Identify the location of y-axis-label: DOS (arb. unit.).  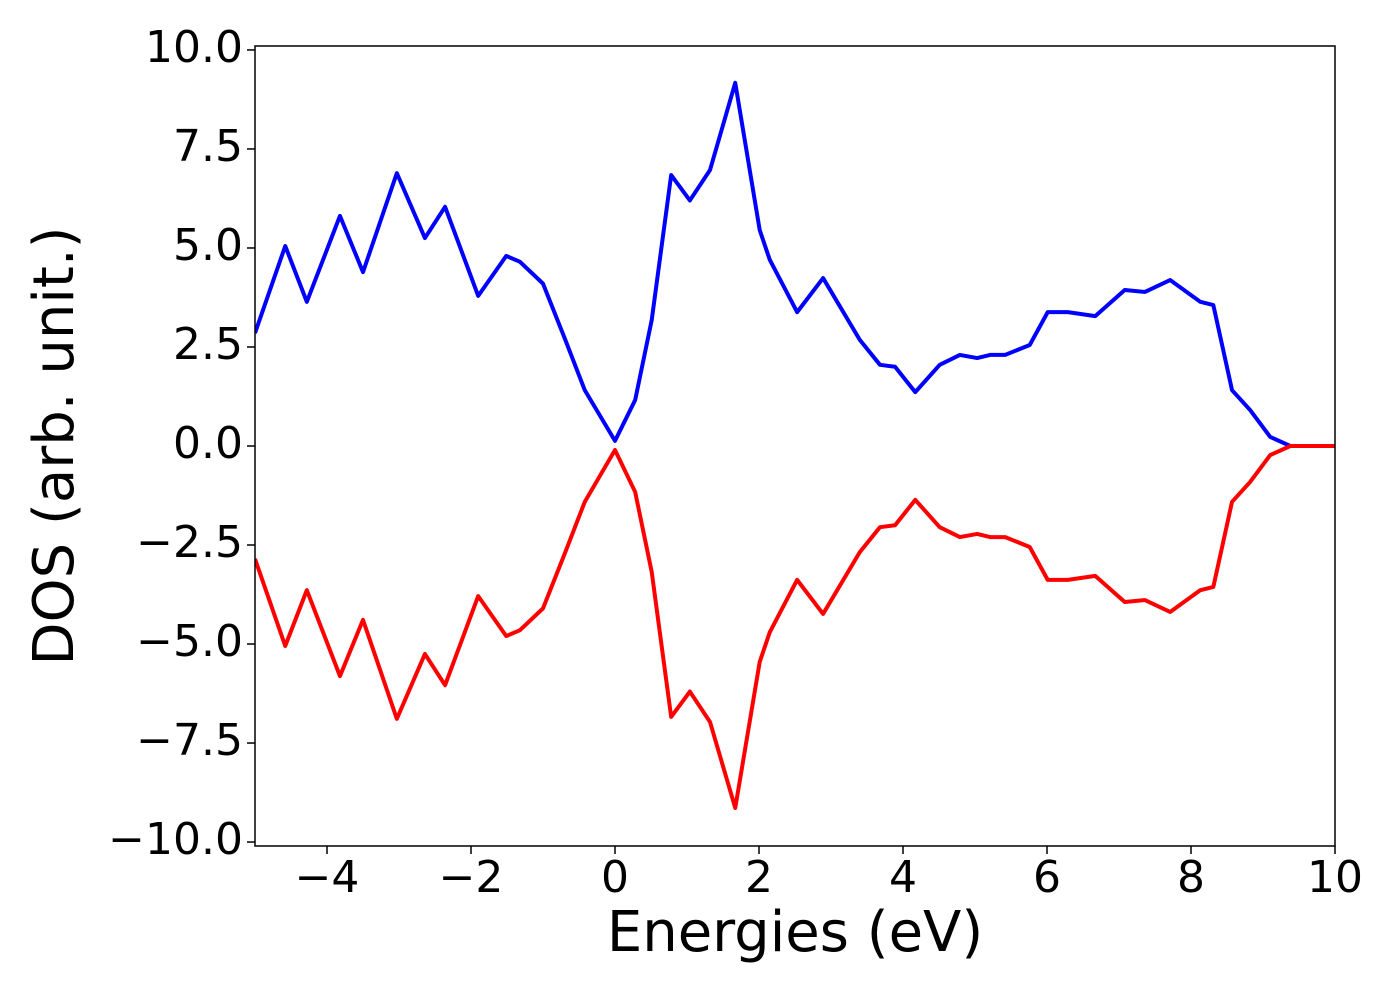
(54, 445).